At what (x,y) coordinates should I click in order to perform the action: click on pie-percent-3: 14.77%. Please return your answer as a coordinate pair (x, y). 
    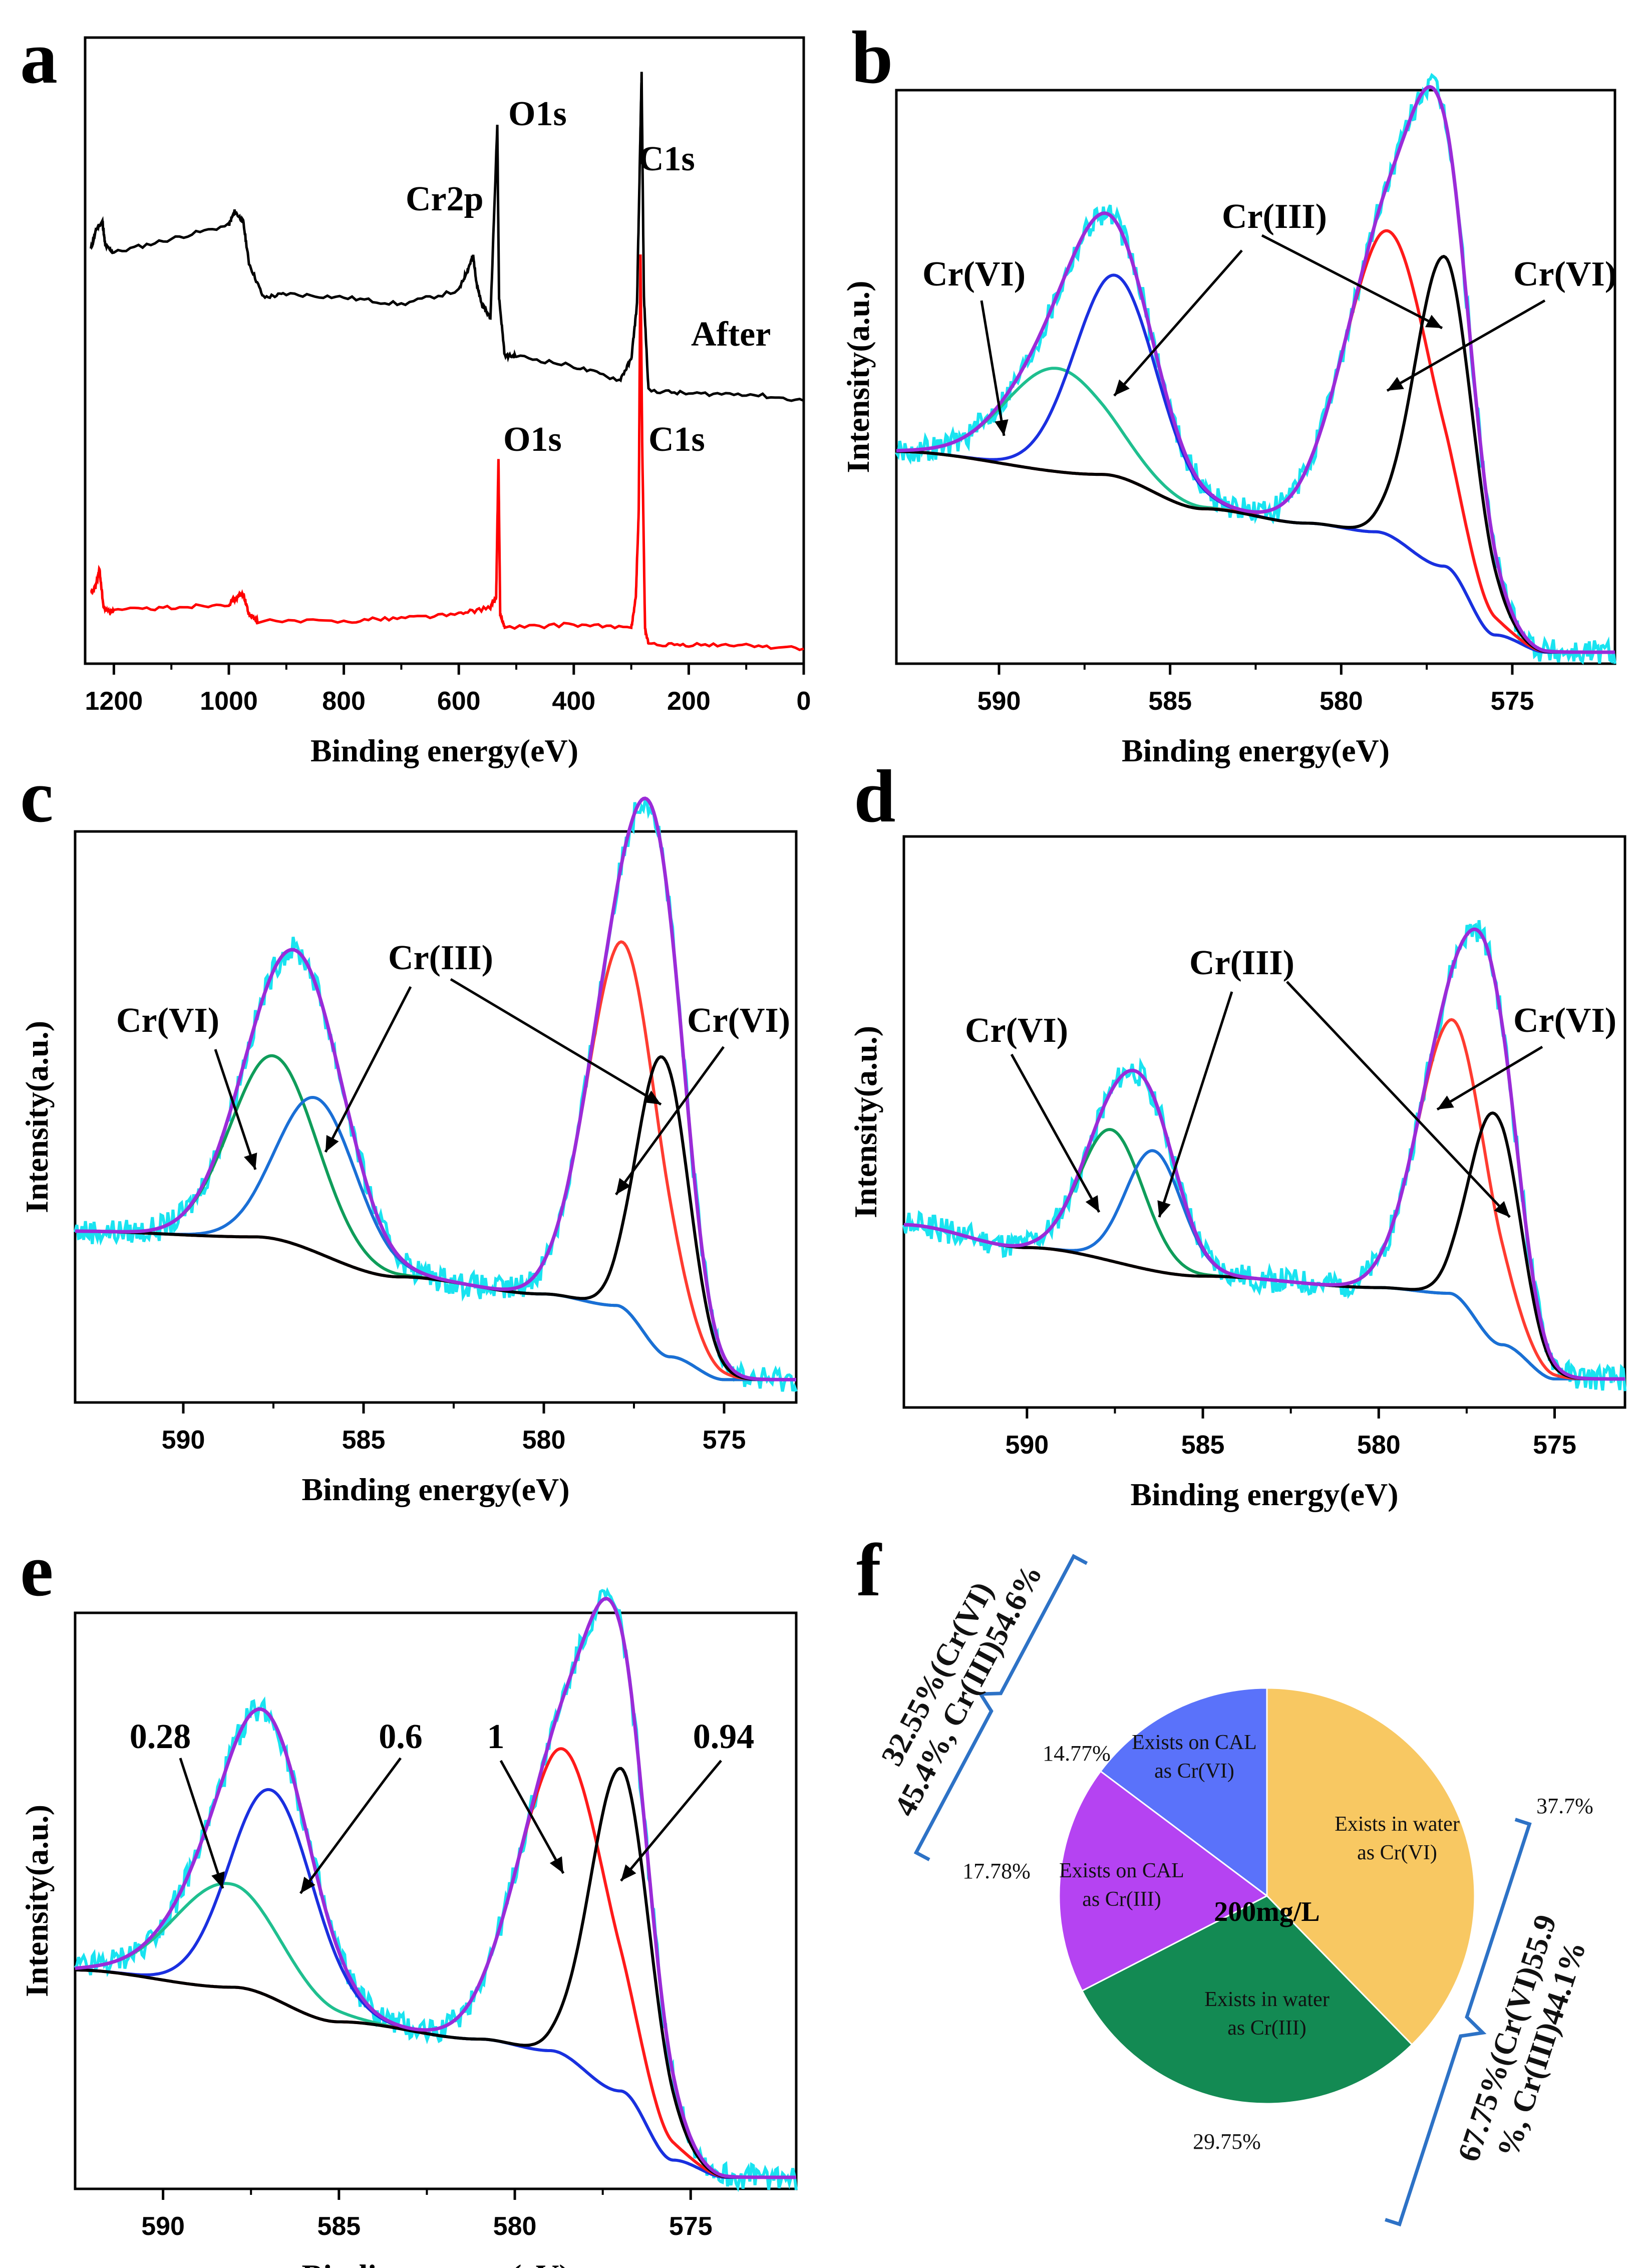
    Looking at the image, I should click on (1077, 1753).